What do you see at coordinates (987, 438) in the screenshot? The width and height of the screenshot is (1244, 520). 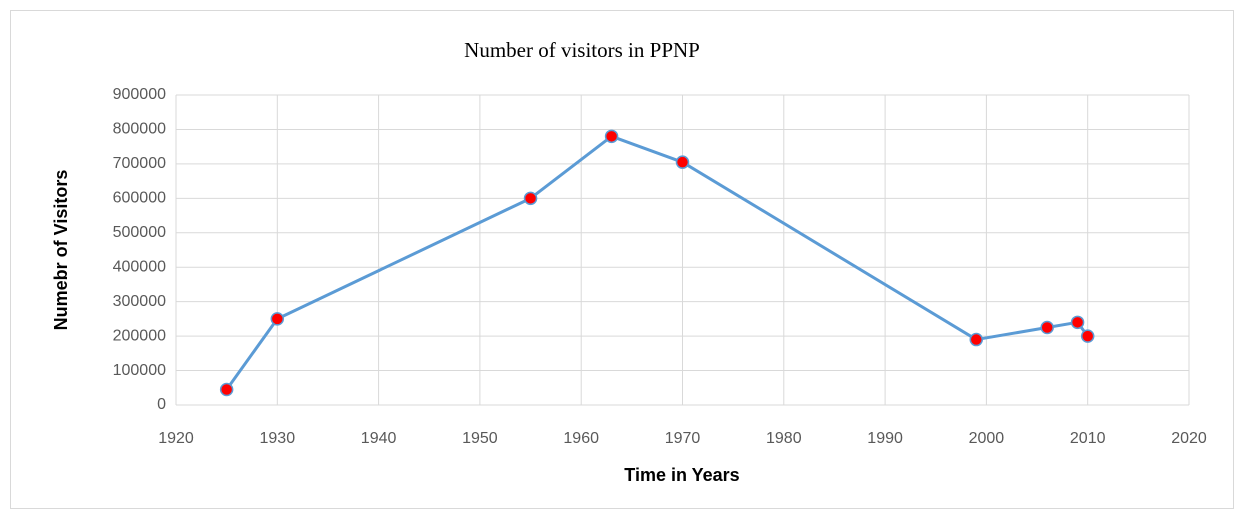 I see `x-tick-label: 2000` at bounding box center [987, 438].